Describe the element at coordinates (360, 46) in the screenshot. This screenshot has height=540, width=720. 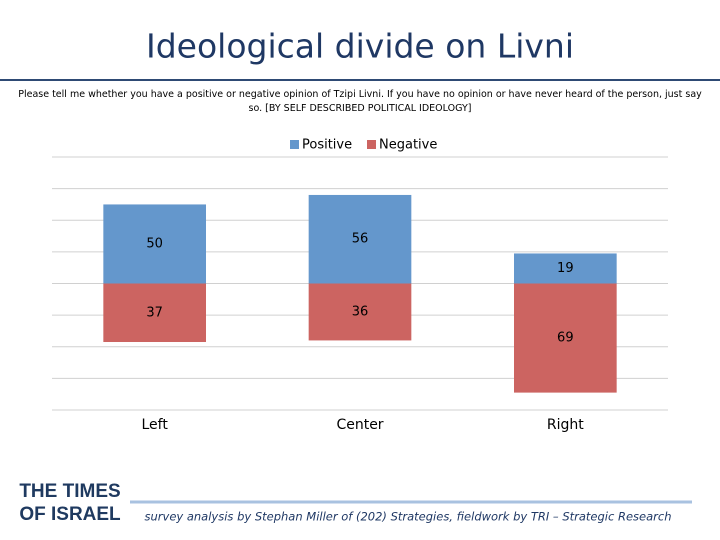
I see `chart-title: Ideological divide on Livni` at that location.